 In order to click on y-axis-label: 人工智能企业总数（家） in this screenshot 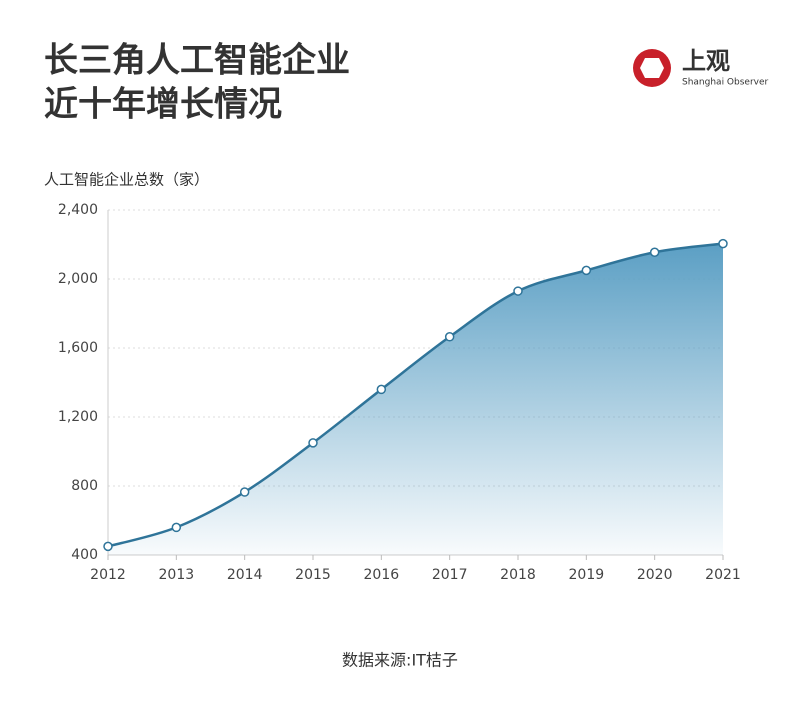, I will do `click(126, 180)`.